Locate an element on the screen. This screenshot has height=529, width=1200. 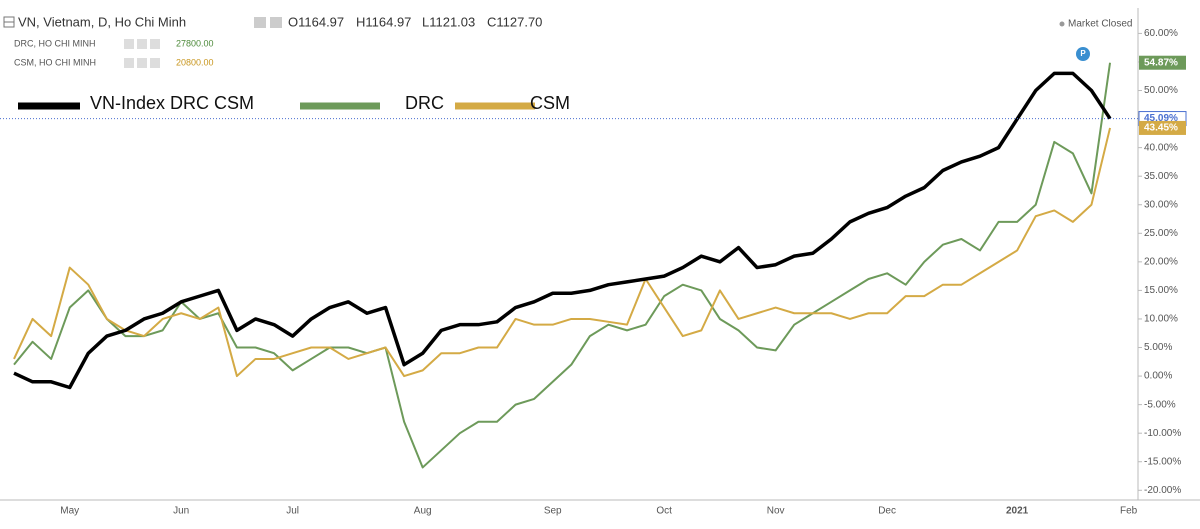
x-tick-label: Aug is located at coordinates (423, 511).